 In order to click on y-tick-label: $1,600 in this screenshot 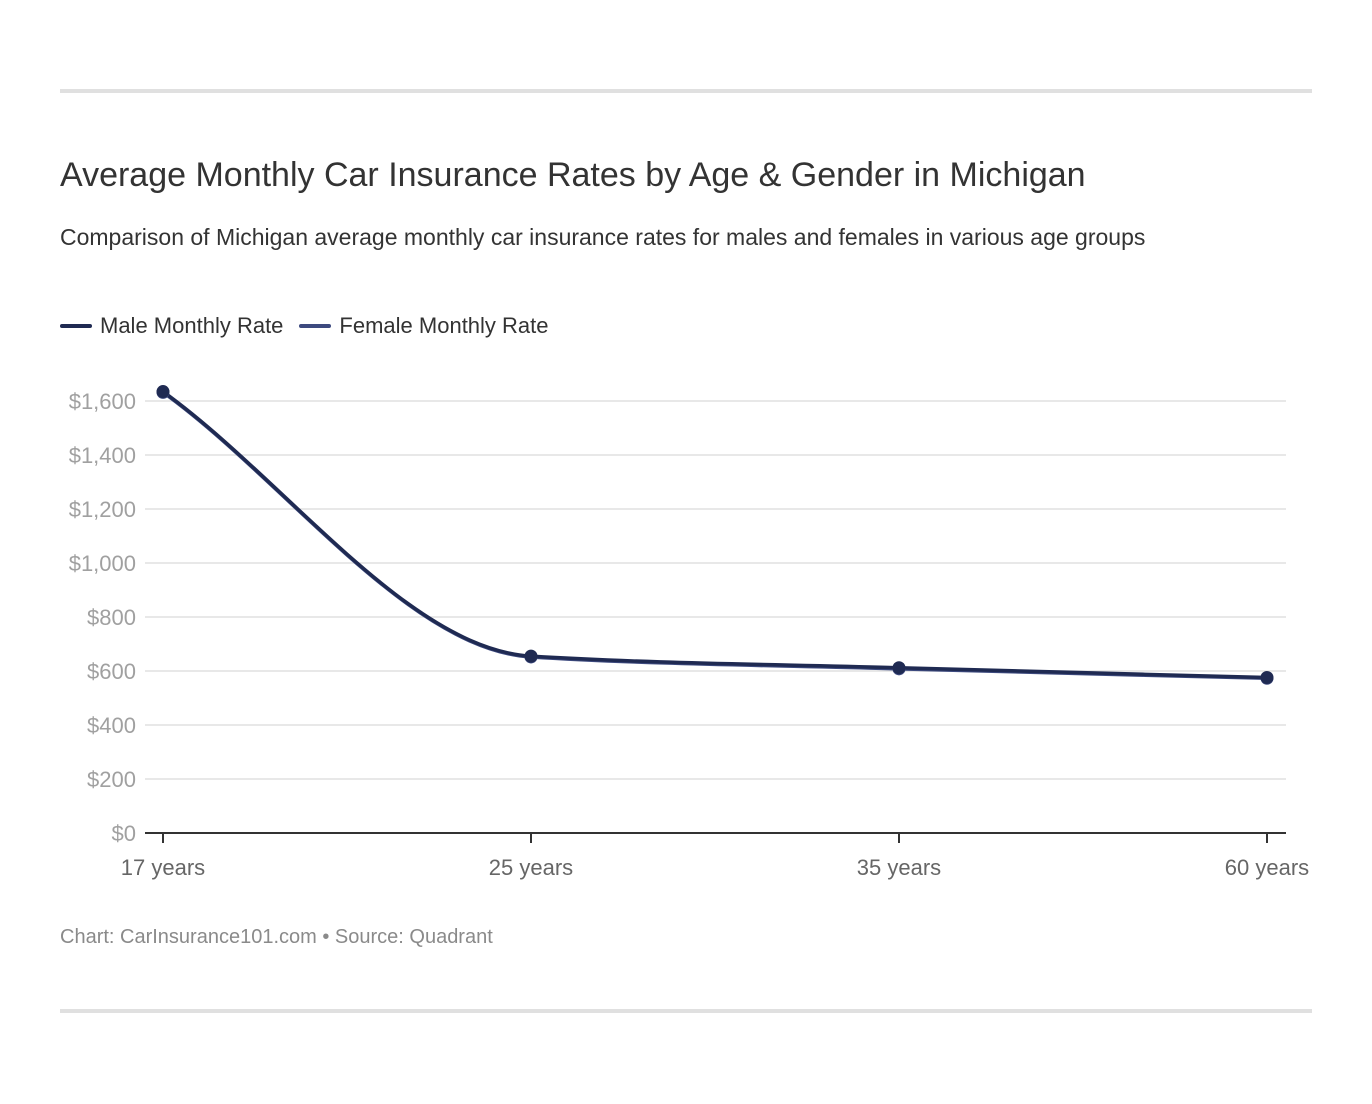, I will do `click(102, 401)`.